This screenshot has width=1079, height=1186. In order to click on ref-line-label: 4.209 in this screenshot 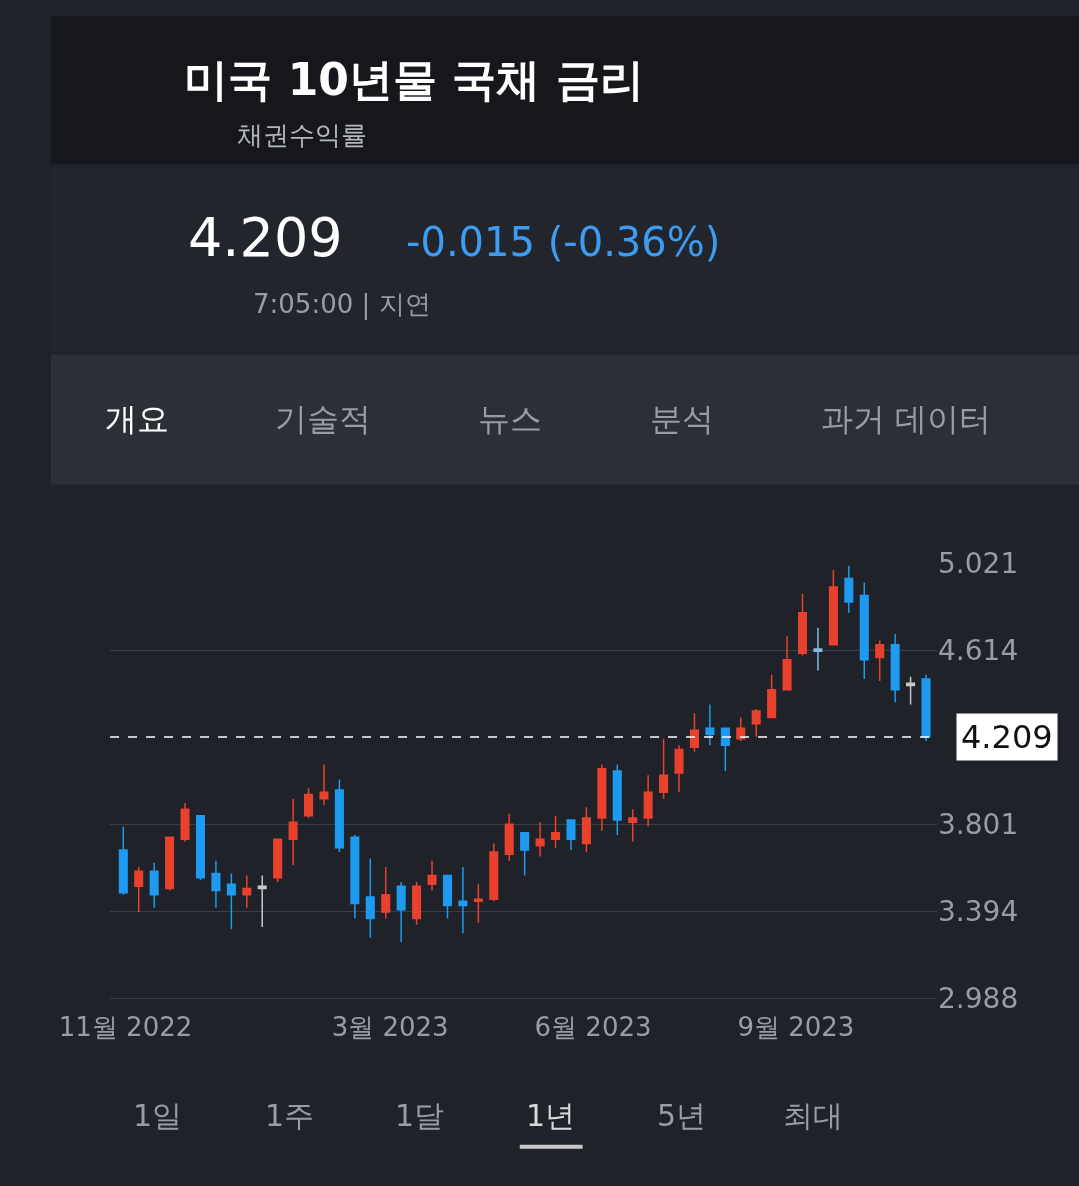, I will do `click(1007, 737)`.